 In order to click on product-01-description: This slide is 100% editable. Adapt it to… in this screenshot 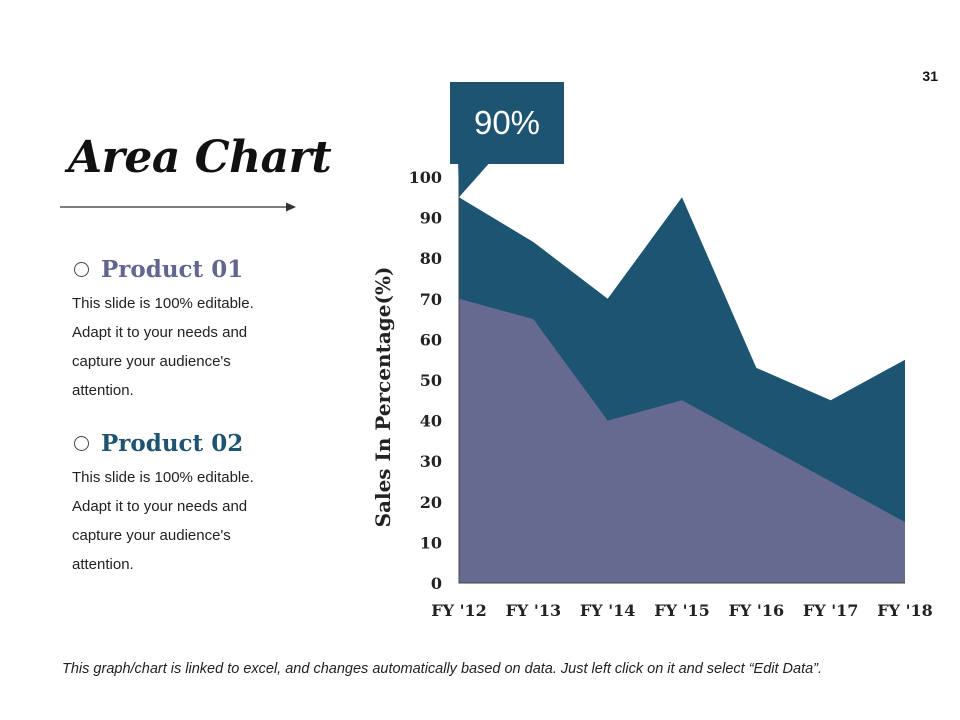, I will do `click(177, 347)`.